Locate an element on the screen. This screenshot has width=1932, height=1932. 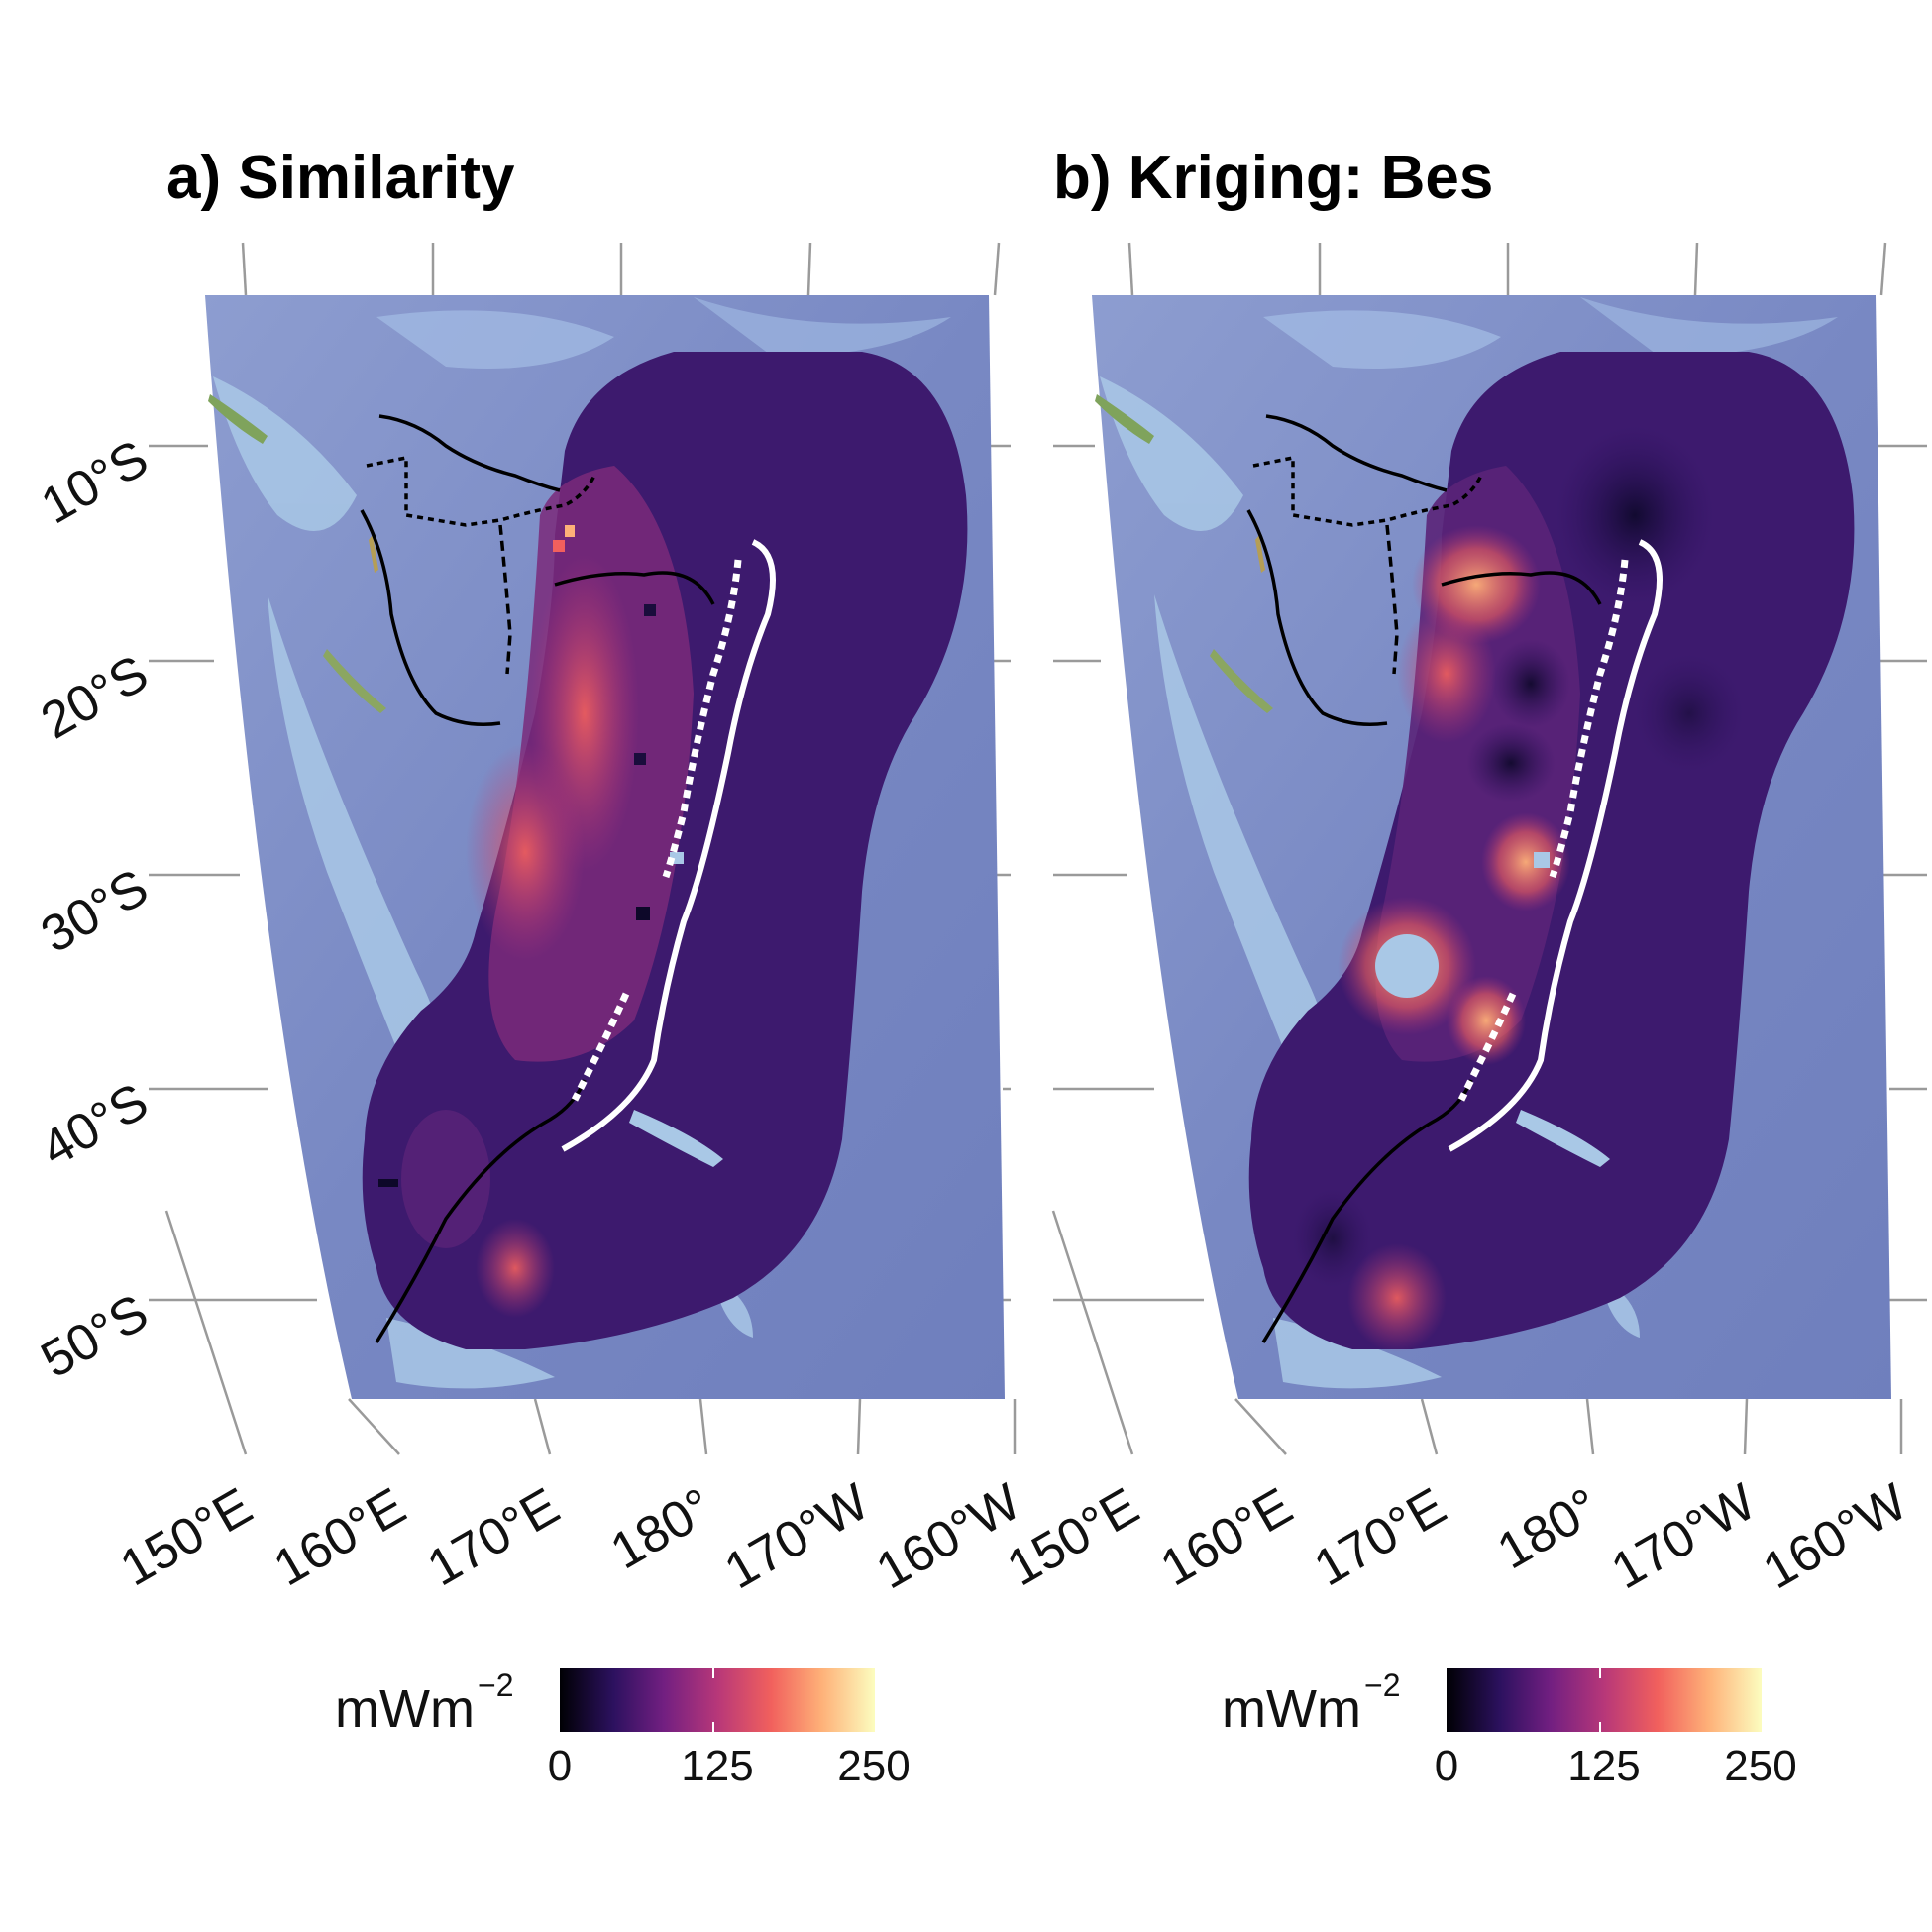
panel-b-legend: mWm −2 0 125 250 is located at coordinates (1509, 1728).